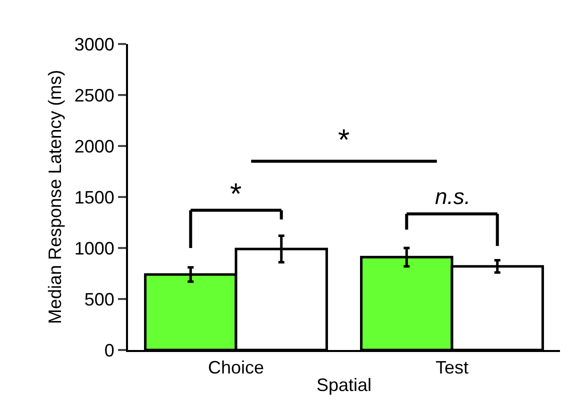 The height and width of the screenshot is (417, 574). What do you see at coordinates (94, 197) in the screenshot?
I see `y-tick-label: 1500` at bounding box center [94, 197].